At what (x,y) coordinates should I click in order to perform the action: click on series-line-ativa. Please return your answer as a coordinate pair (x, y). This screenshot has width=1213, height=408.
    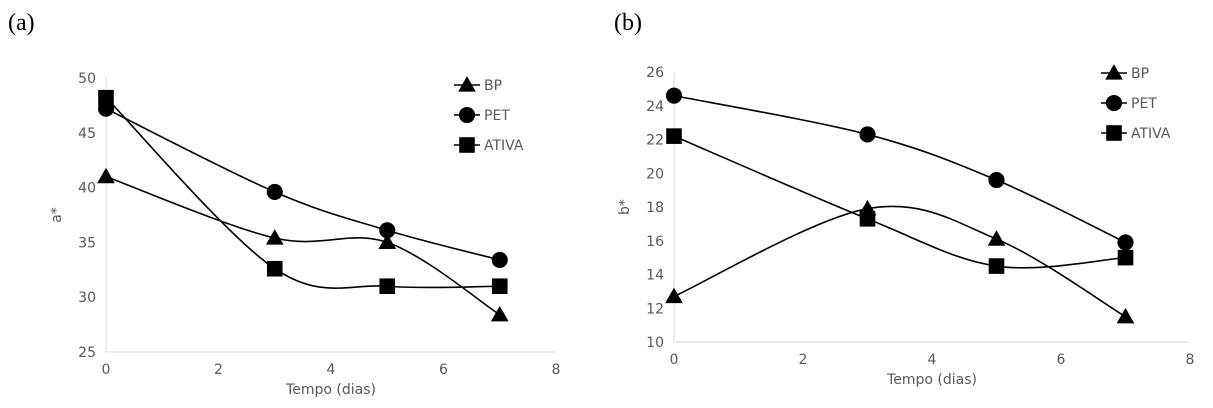
    Looking at the image, I should click on (899, 202).